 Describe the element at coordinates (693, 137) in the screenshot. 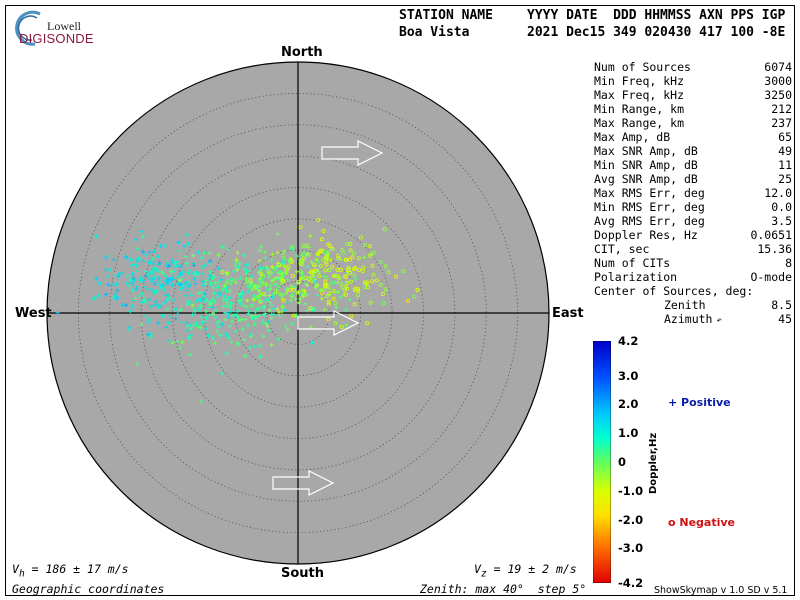

I see `stat-row-max-amp: Max Amp, dB 65` at that location.